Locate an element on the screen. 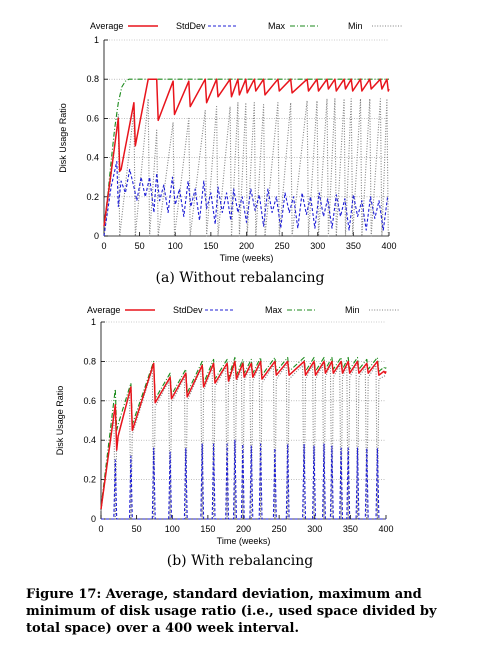 The width and height of the screenshot is (480, 654). subcaption-b: (b) With rebalancing is located at coordinates (240, 561).